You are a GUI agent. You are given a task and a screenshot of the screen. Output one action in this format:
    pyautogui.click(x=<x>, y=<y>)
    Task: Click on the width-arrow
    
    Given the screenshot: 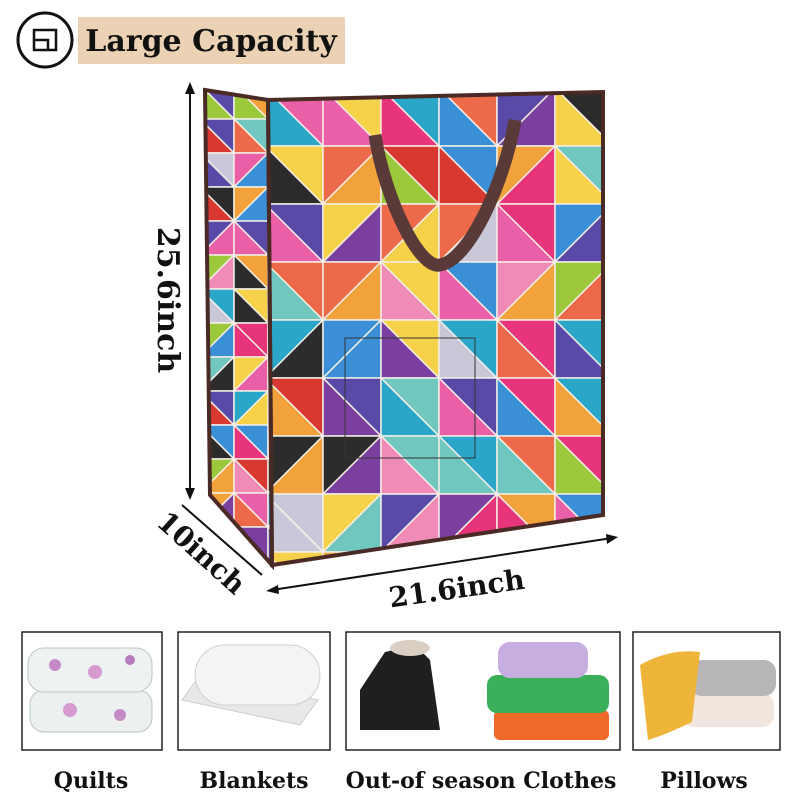 What is the action you would take?
    pyautogui.click(x=442, y=564)
    